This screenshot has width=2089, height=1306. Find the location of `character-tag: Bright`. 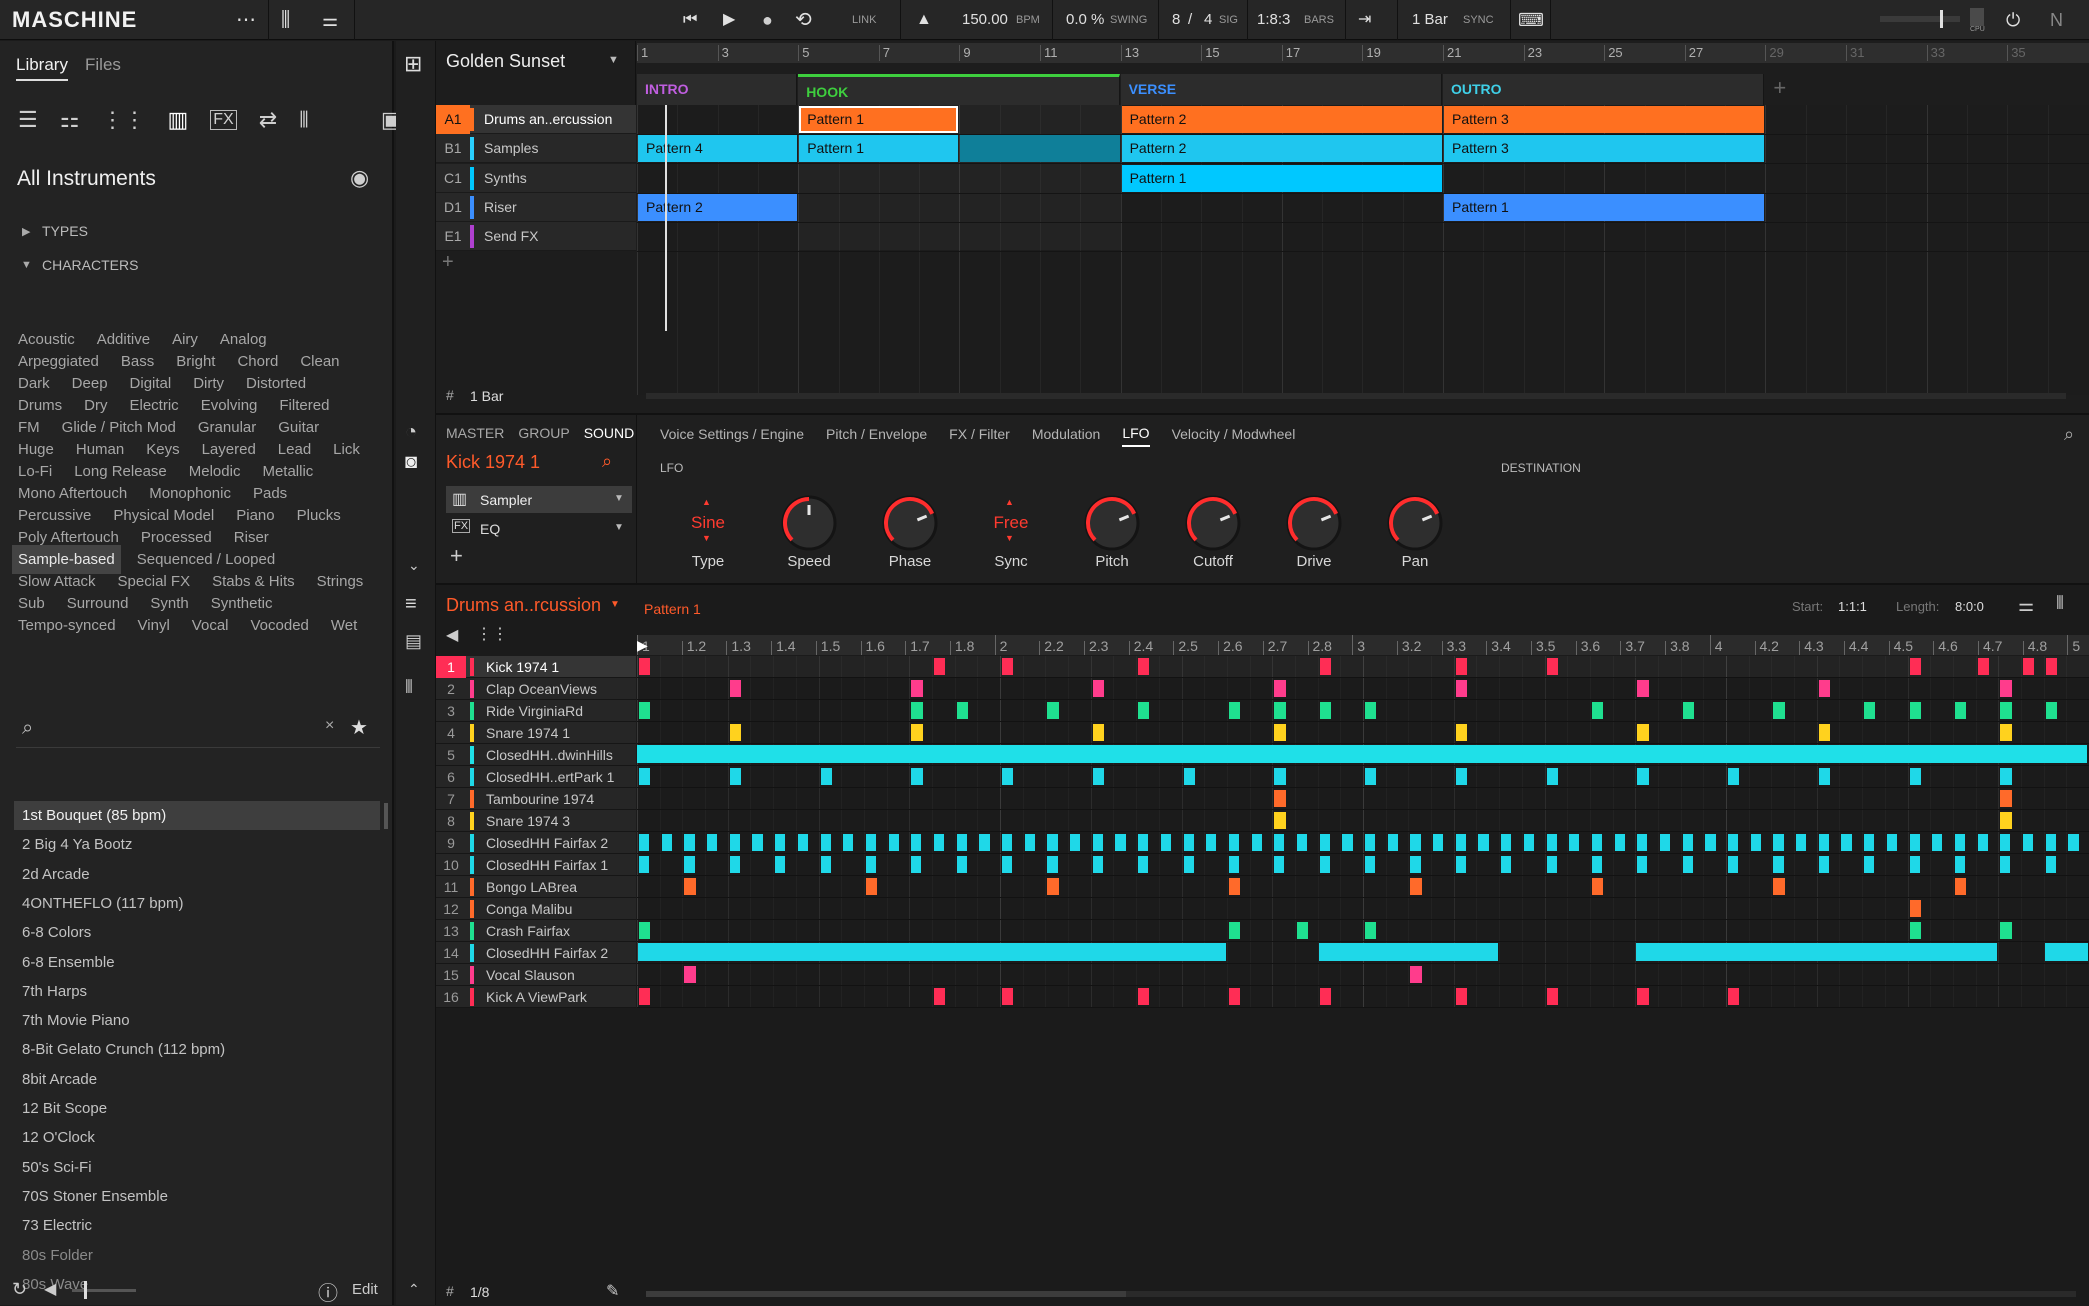

character-tag: Bright is located at coordinates (196, 361).